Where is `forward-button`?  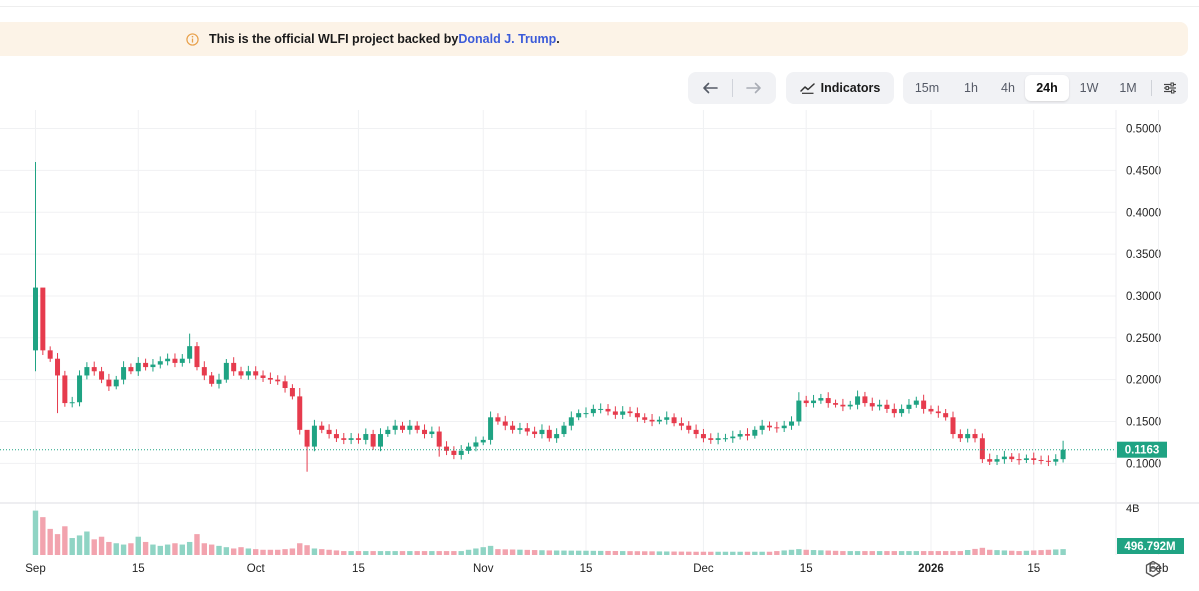 forward-button is located at coordinates (754, 88).